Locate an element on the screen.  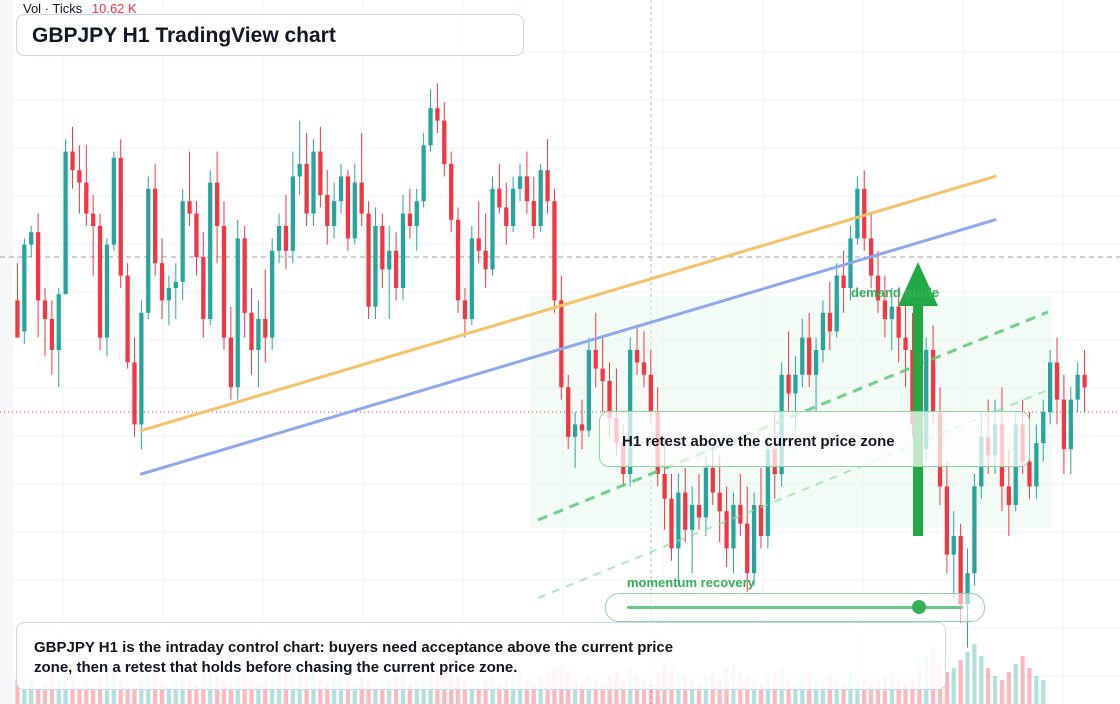
momentum-knob is located at coordinates (919, 607).